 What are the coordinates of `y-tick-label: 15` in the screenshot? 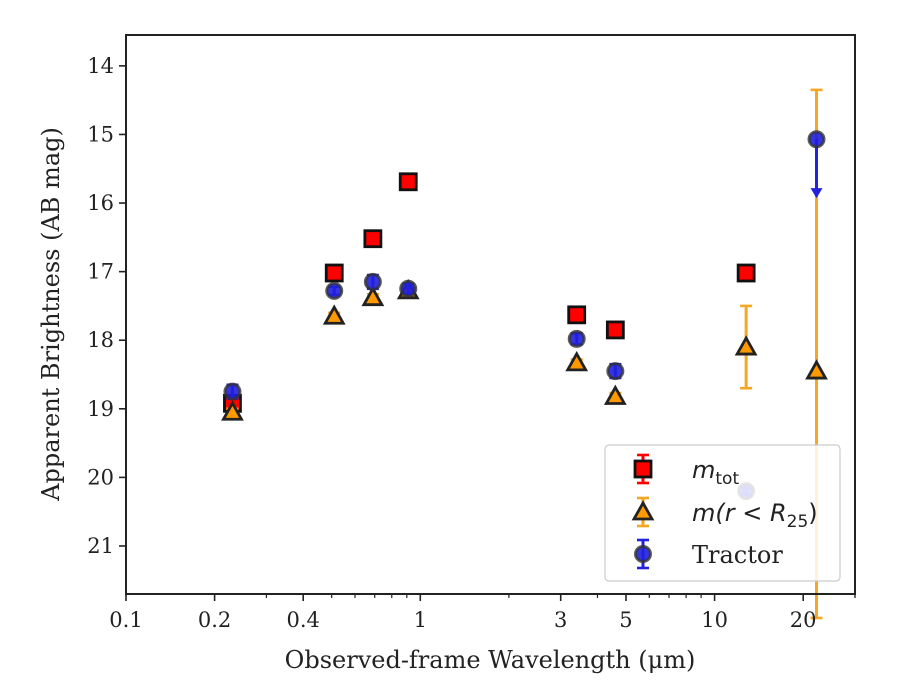 It's located at (100, 134).